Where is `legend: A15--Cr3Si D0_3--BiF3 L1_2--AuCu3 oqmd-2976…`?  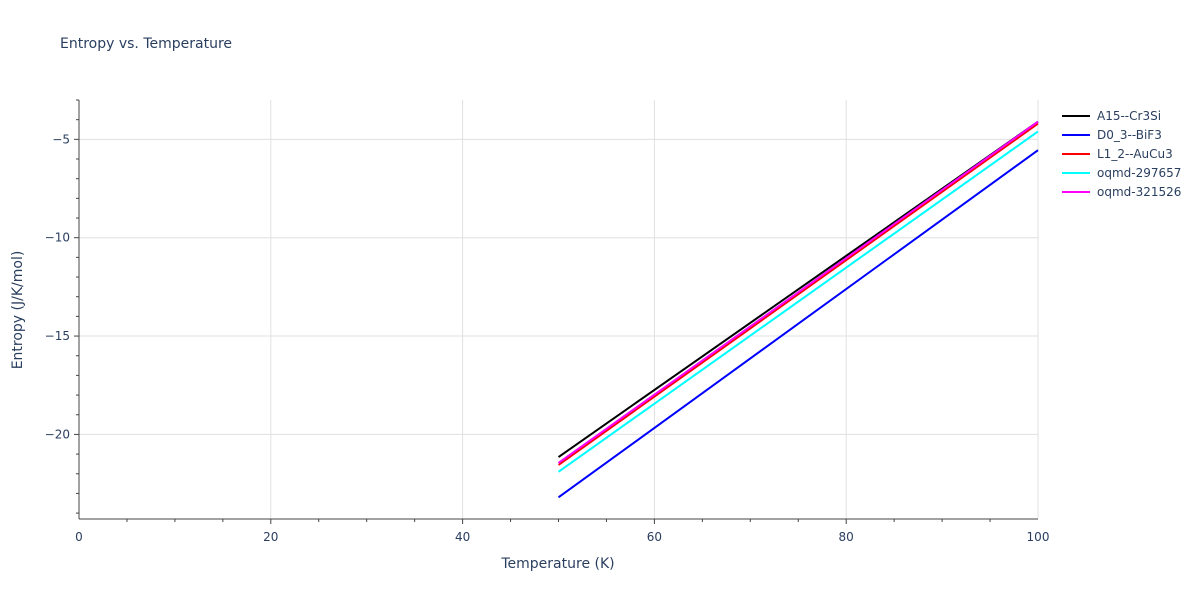 legend: A15--Cr3Si D0_3--BiF3 L1_2--AuCu3 oqmd-2976… is located at coordinates (1121, 153).